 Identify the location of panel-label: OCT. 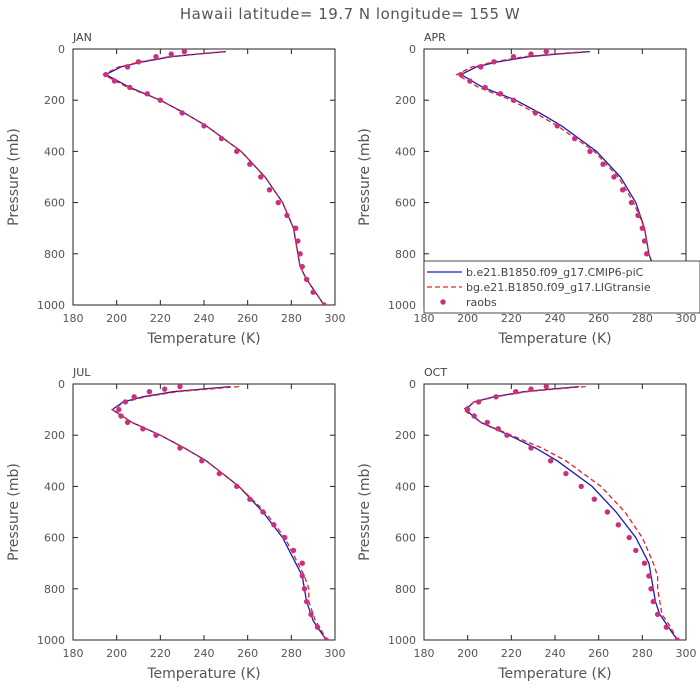
(435, 372).